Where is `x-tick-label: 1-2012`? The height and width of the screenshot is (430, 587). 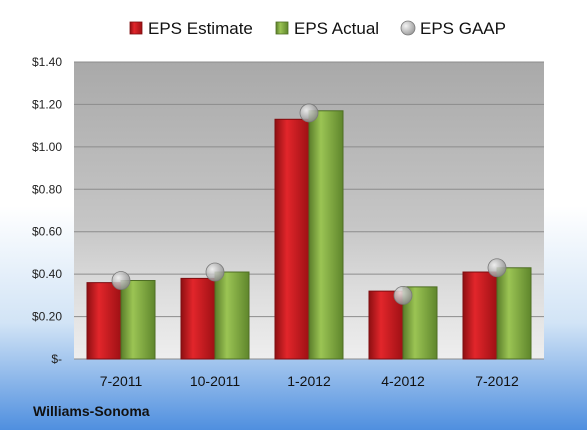
x-tick-label: 1-2012 is located at coordinates (309, 381).